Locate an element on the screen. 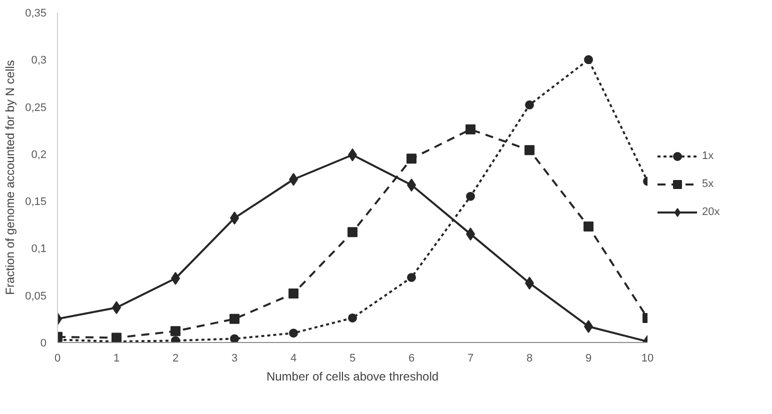  y-tick-label: 0,25 is located at coordinates (36, 108).